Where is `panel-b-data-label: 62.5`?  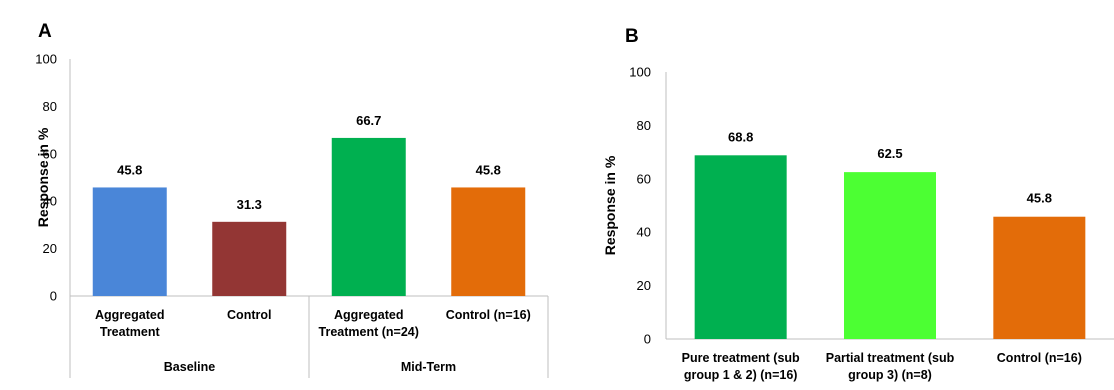 panel-b-data-label: 62.5 is located at coordinates (889, 153).